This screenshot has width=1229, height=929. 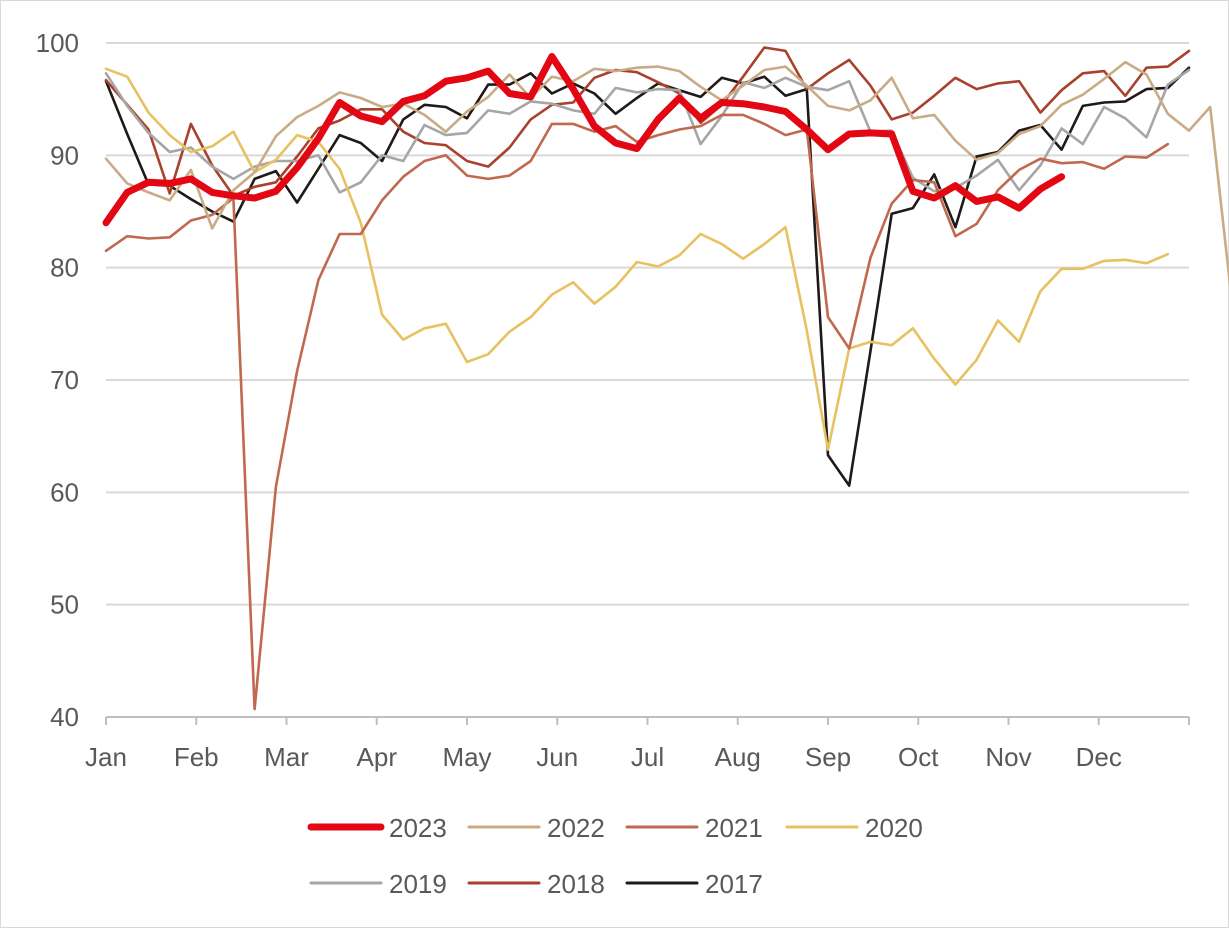 I want to click on x-tick-label-oct: Oct, so click(x=918, y=757).